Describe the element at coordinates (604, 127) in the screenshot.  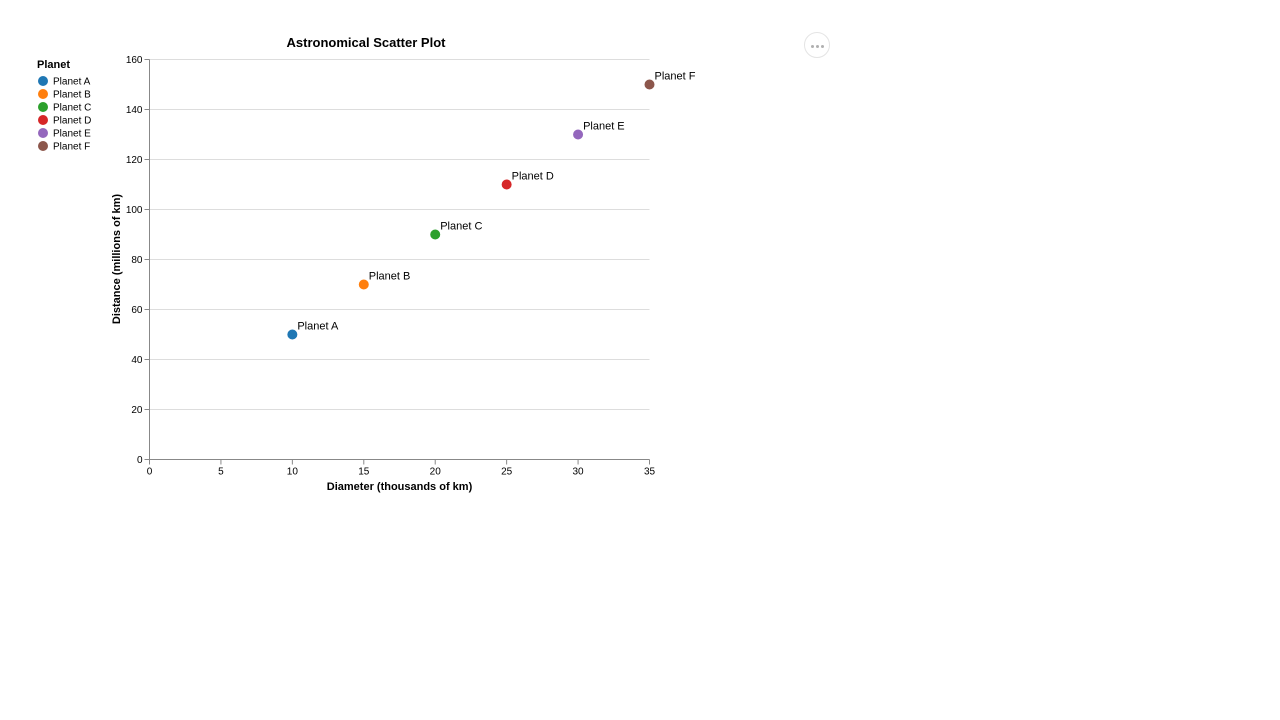
I see `point-label: Planet E` at that location.